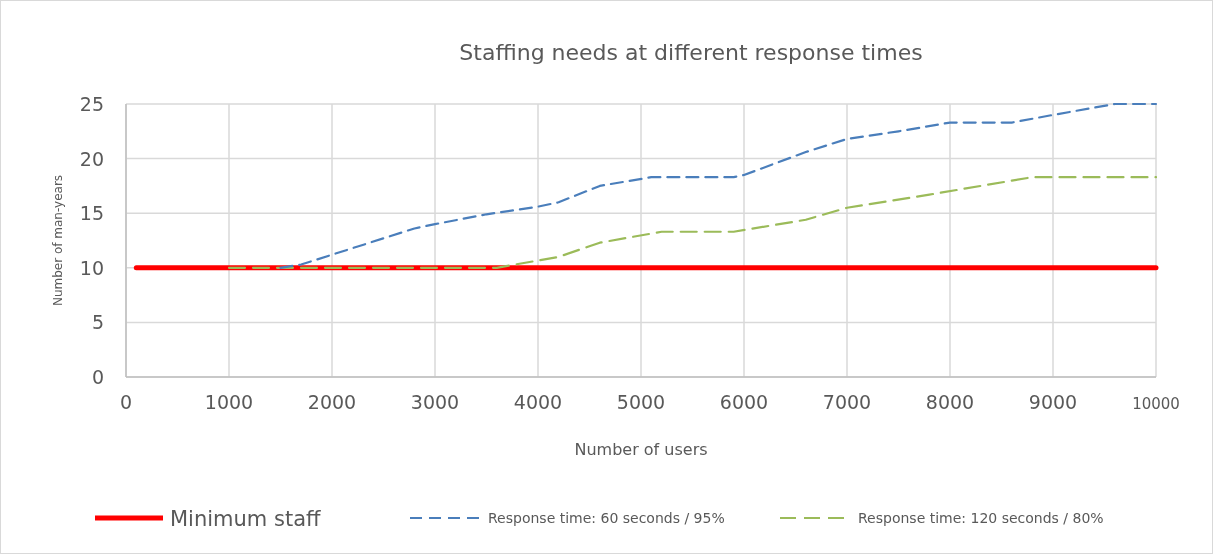 The height and width of the screenshot is (554, 1213). I want to click on line-series, so click(692, 222).